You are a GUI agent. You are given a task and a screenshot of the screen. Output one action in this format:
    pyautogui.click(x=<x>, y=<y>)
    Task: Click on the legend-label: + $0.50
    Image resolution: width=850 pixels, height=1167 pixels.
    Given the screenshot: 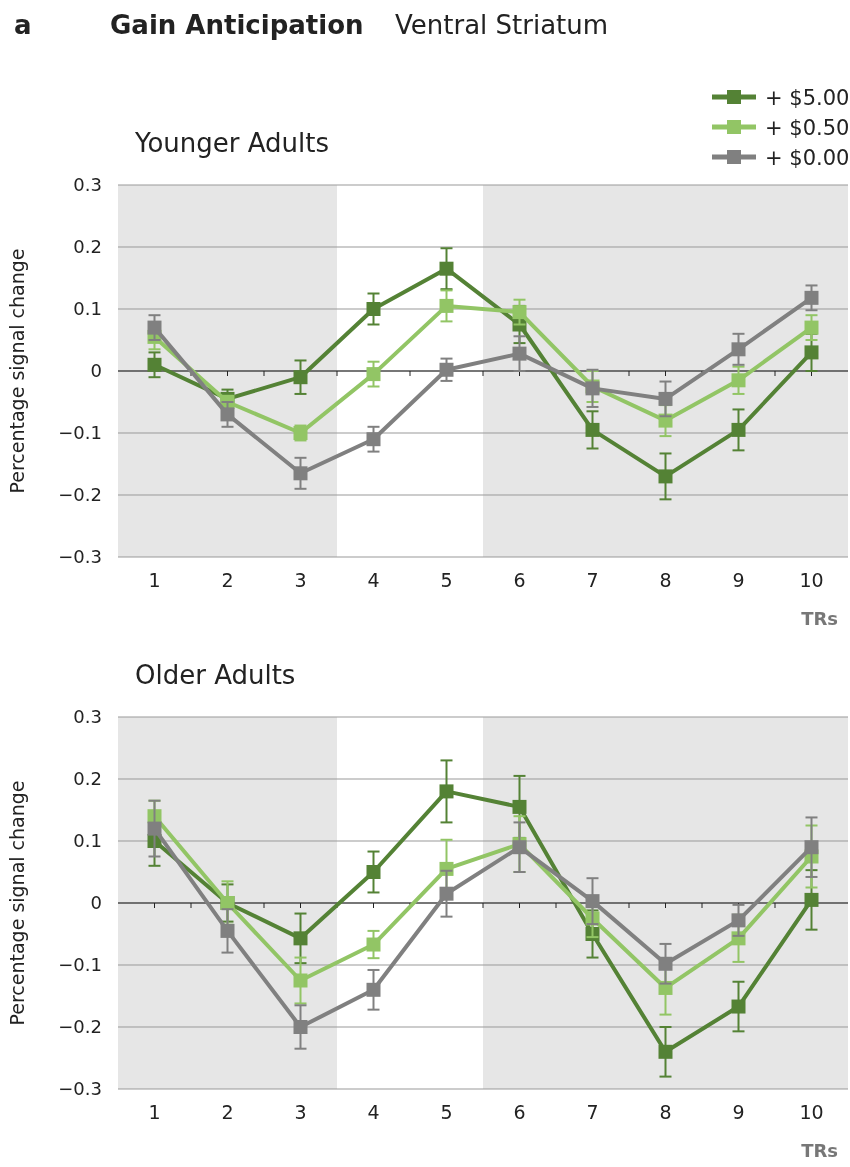 What is the action you would take?
    pyautogui.click(x=807, y=128)
    